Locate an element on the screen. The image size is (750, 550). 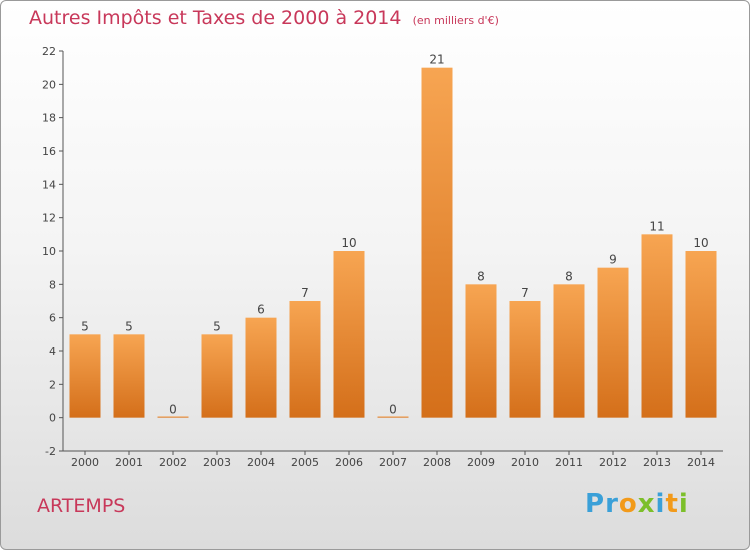
y-tick-label: -2 is located at coordinates (50, 451).